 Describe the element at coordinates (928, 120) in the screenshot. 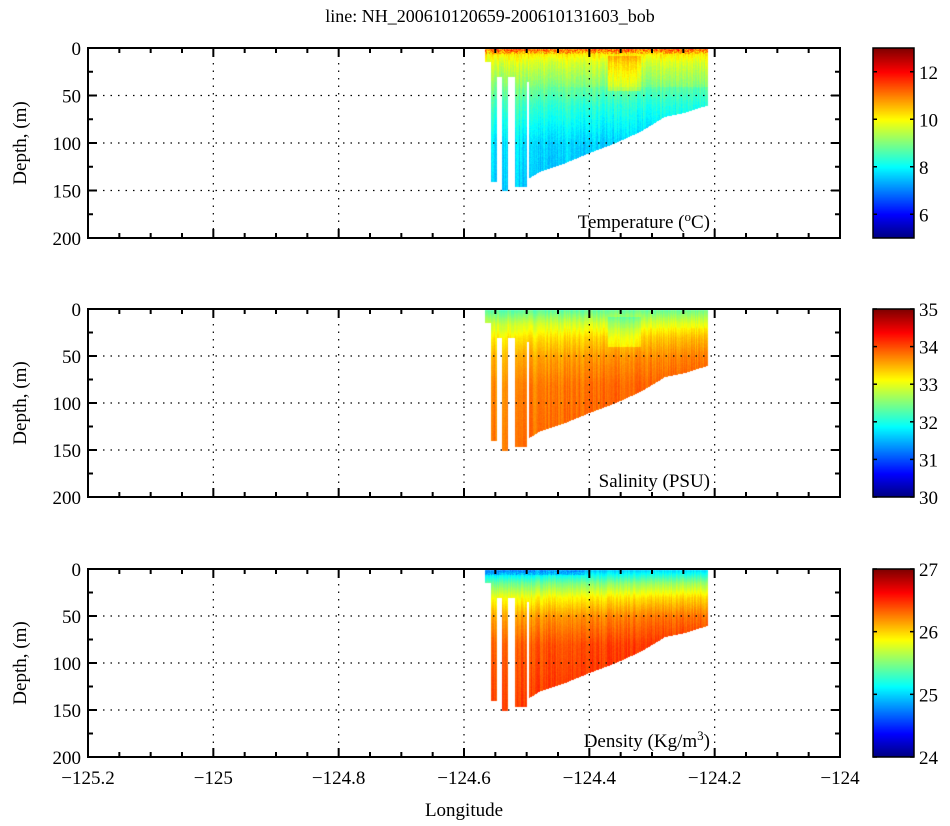

I see `colorbar-tick-label: 10` at that location.